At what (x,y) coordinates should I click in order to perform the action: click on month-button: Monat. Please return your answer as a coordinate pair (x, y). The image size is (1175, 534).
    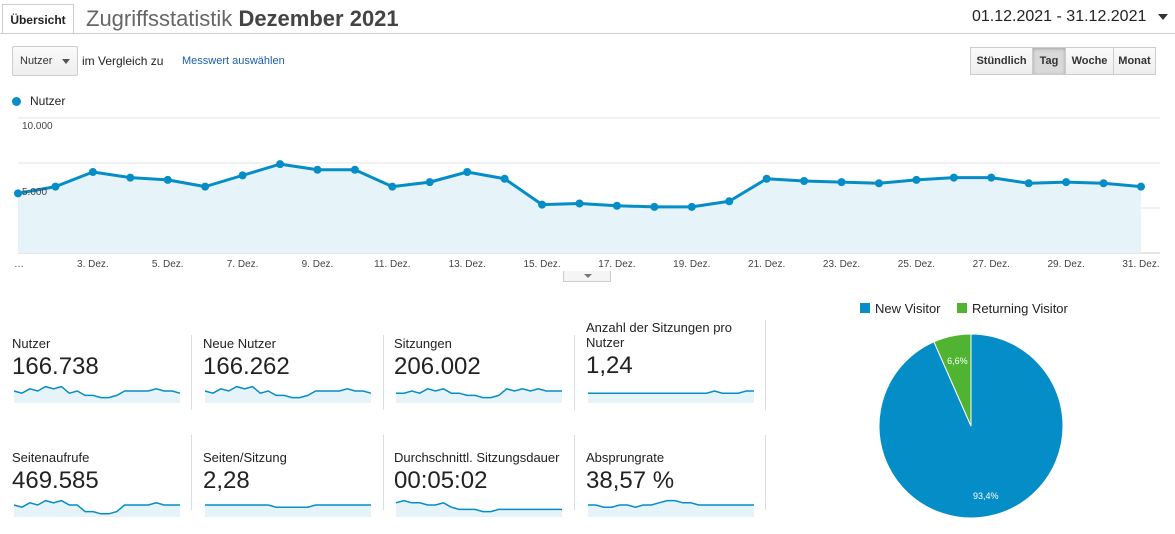
    Looking at the image, I should click on (1134, 61).